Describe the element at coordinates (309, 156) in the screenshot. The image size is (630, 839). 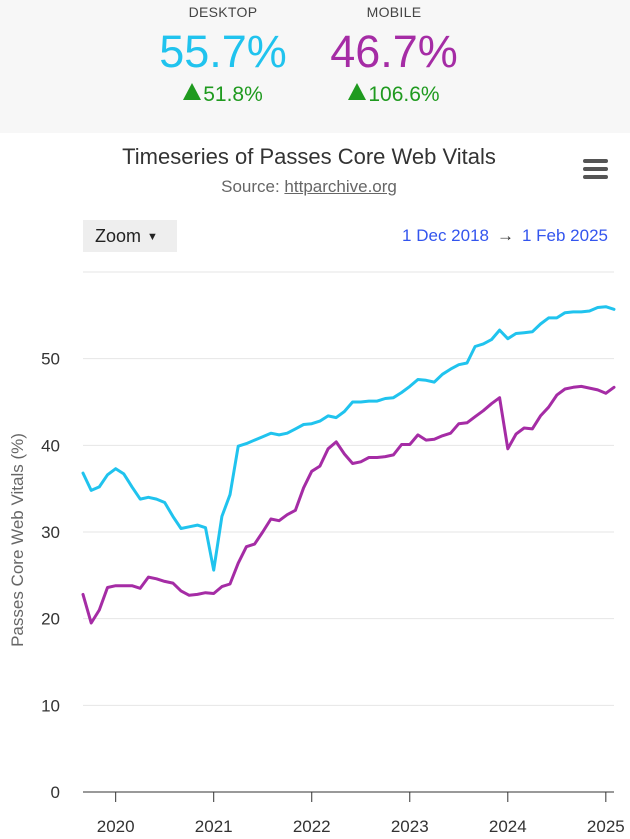
I see `chart-title: Timeseries of Passes Core Web Vitals` at that location.